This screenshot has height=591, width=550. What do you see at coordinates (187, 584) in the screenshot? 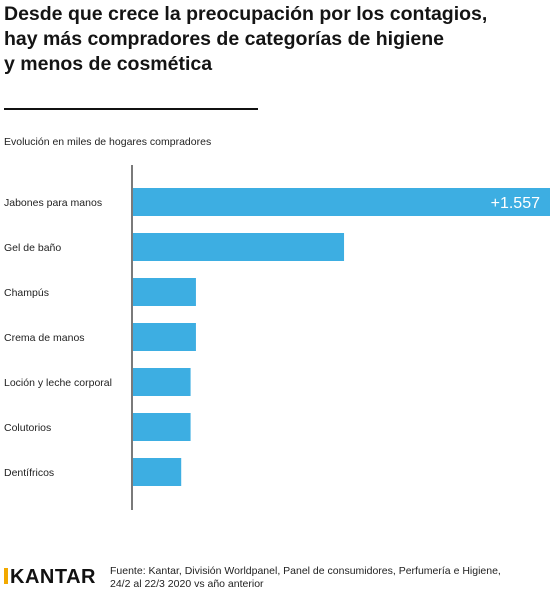
I see `source-line-2: 24/2 al 22/3 2020 vs año anterior` at bounding box center [187, 584].